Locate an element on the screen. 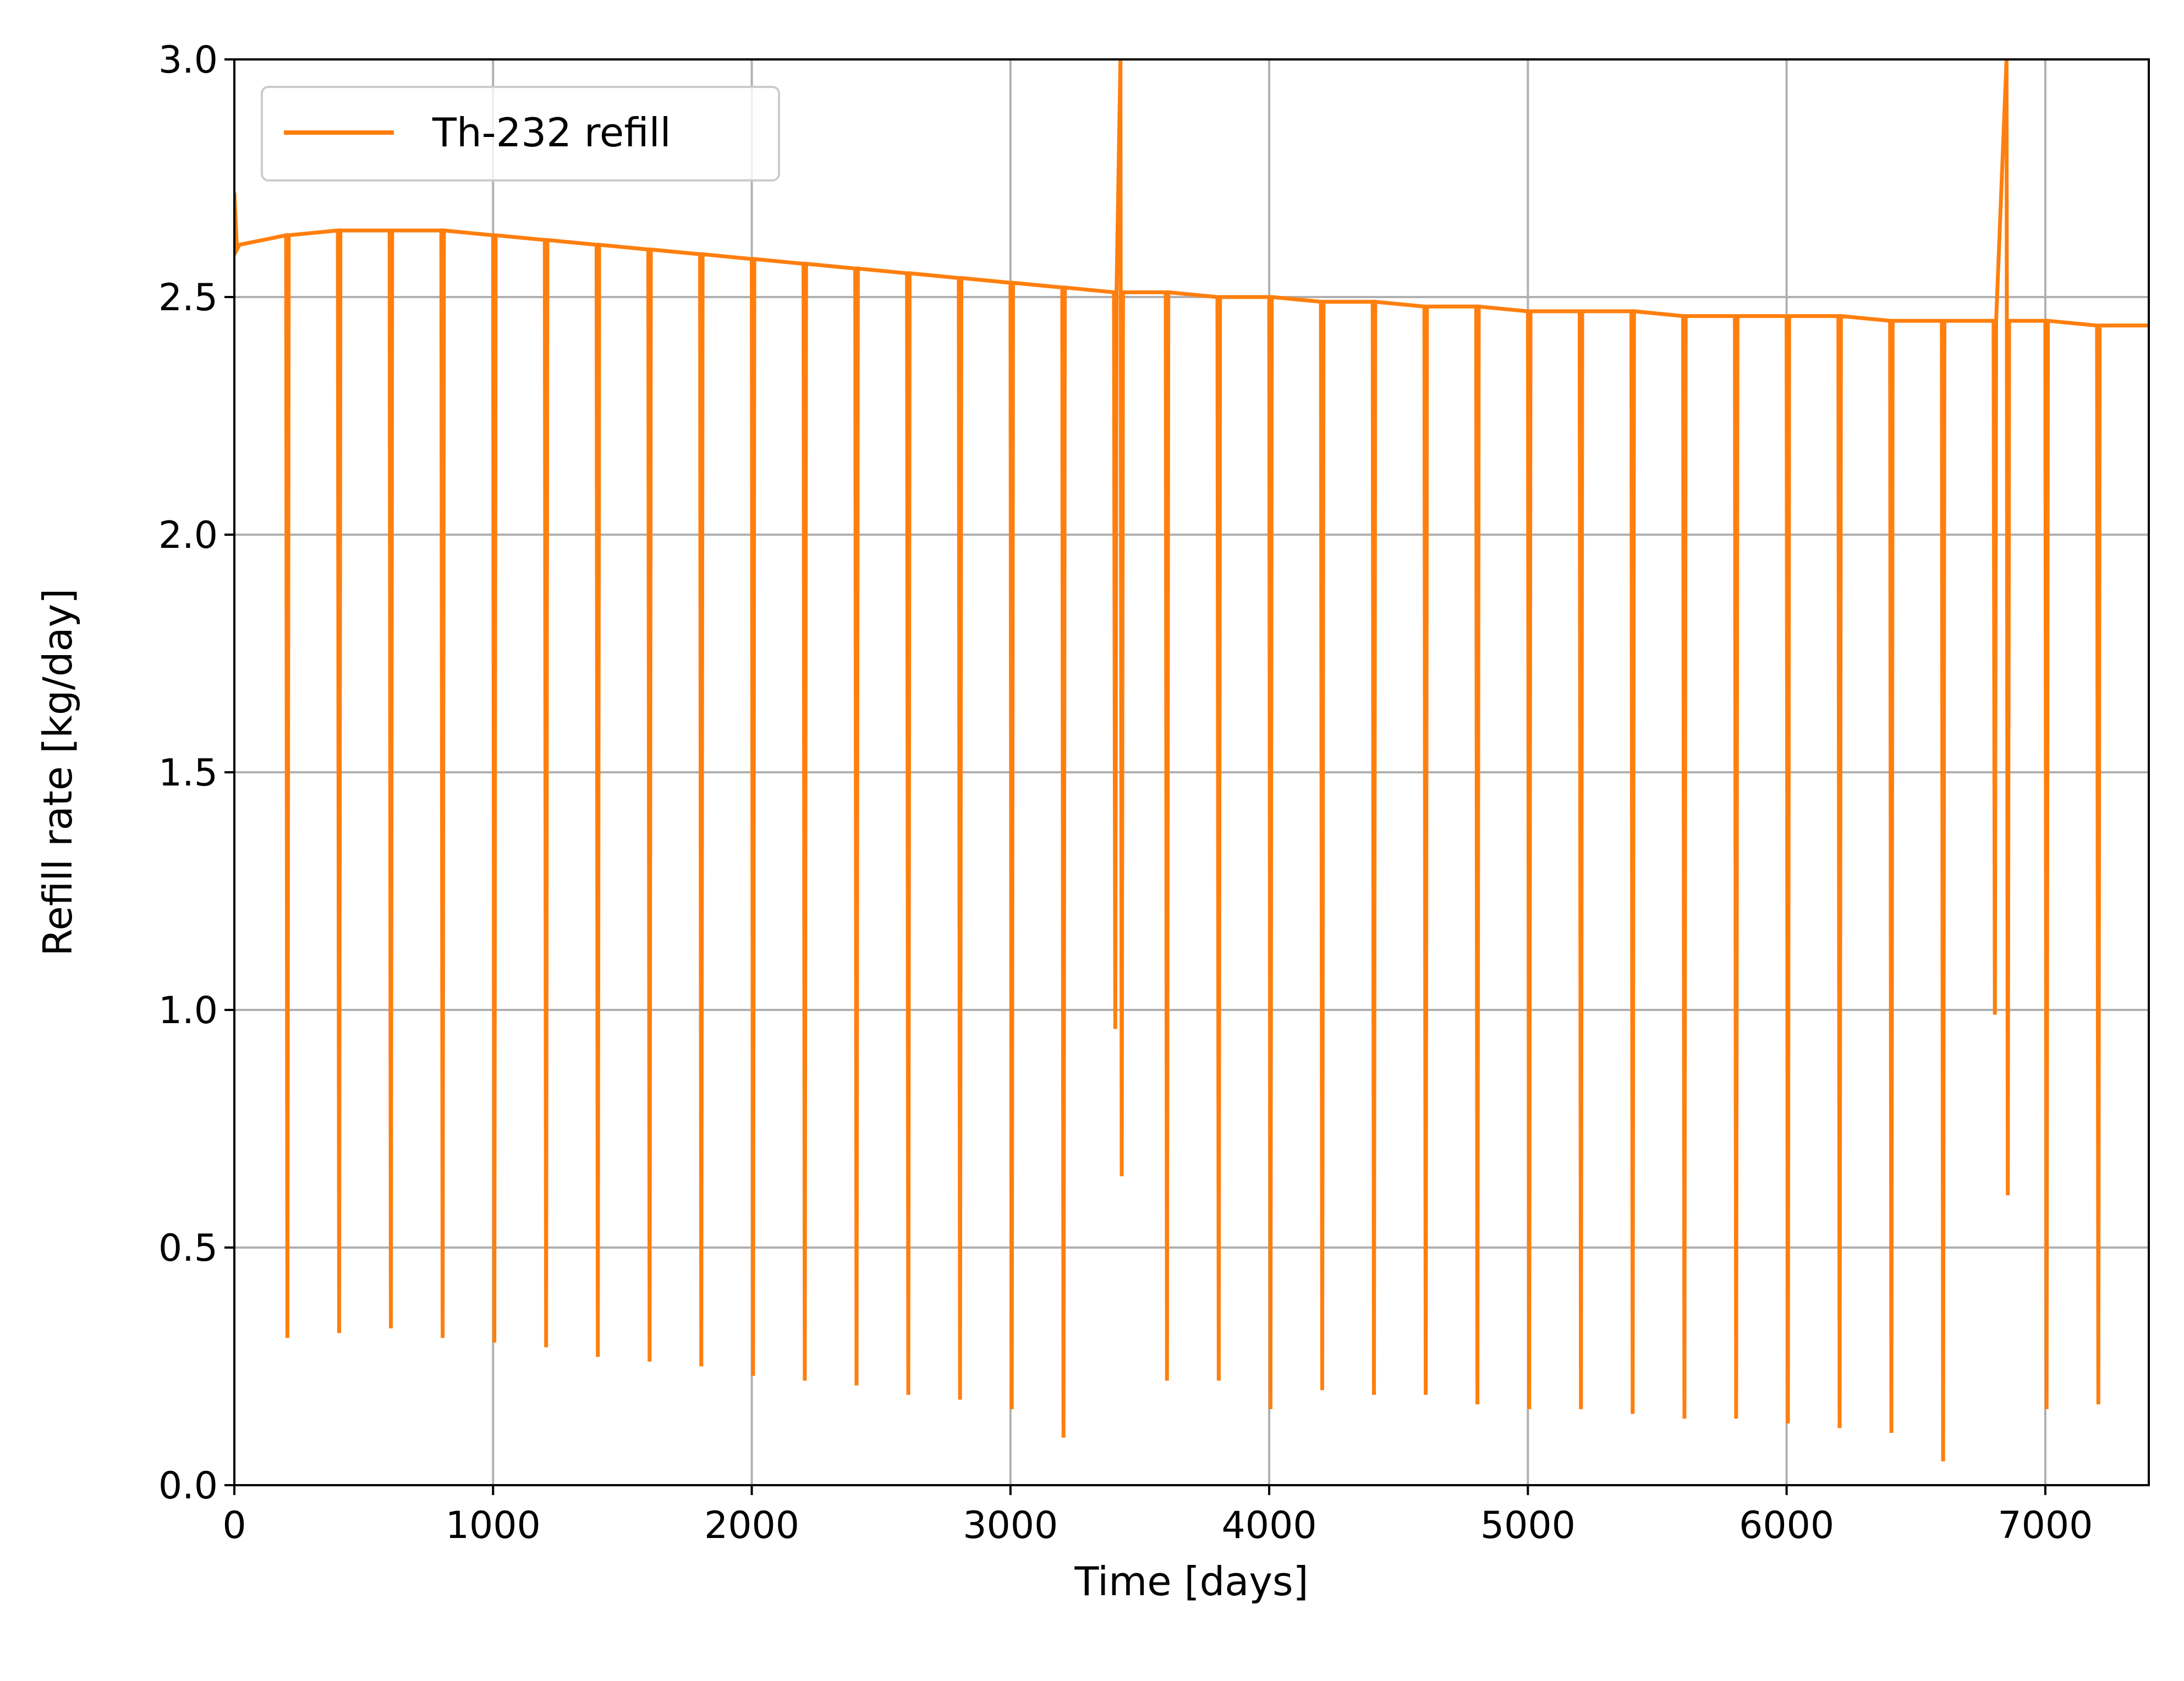  x-tick-label: 5000 is located at coordinates (1528, 1525).